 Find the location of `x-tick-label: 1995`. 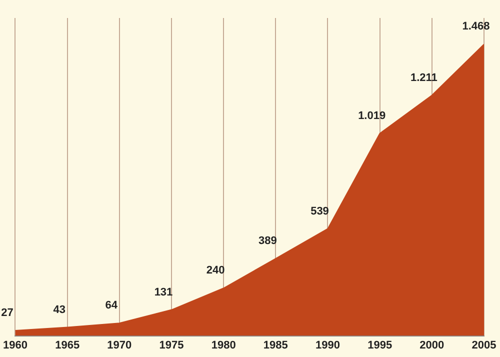

x-tick-label: 1995 is located at coordinates (380, 345).